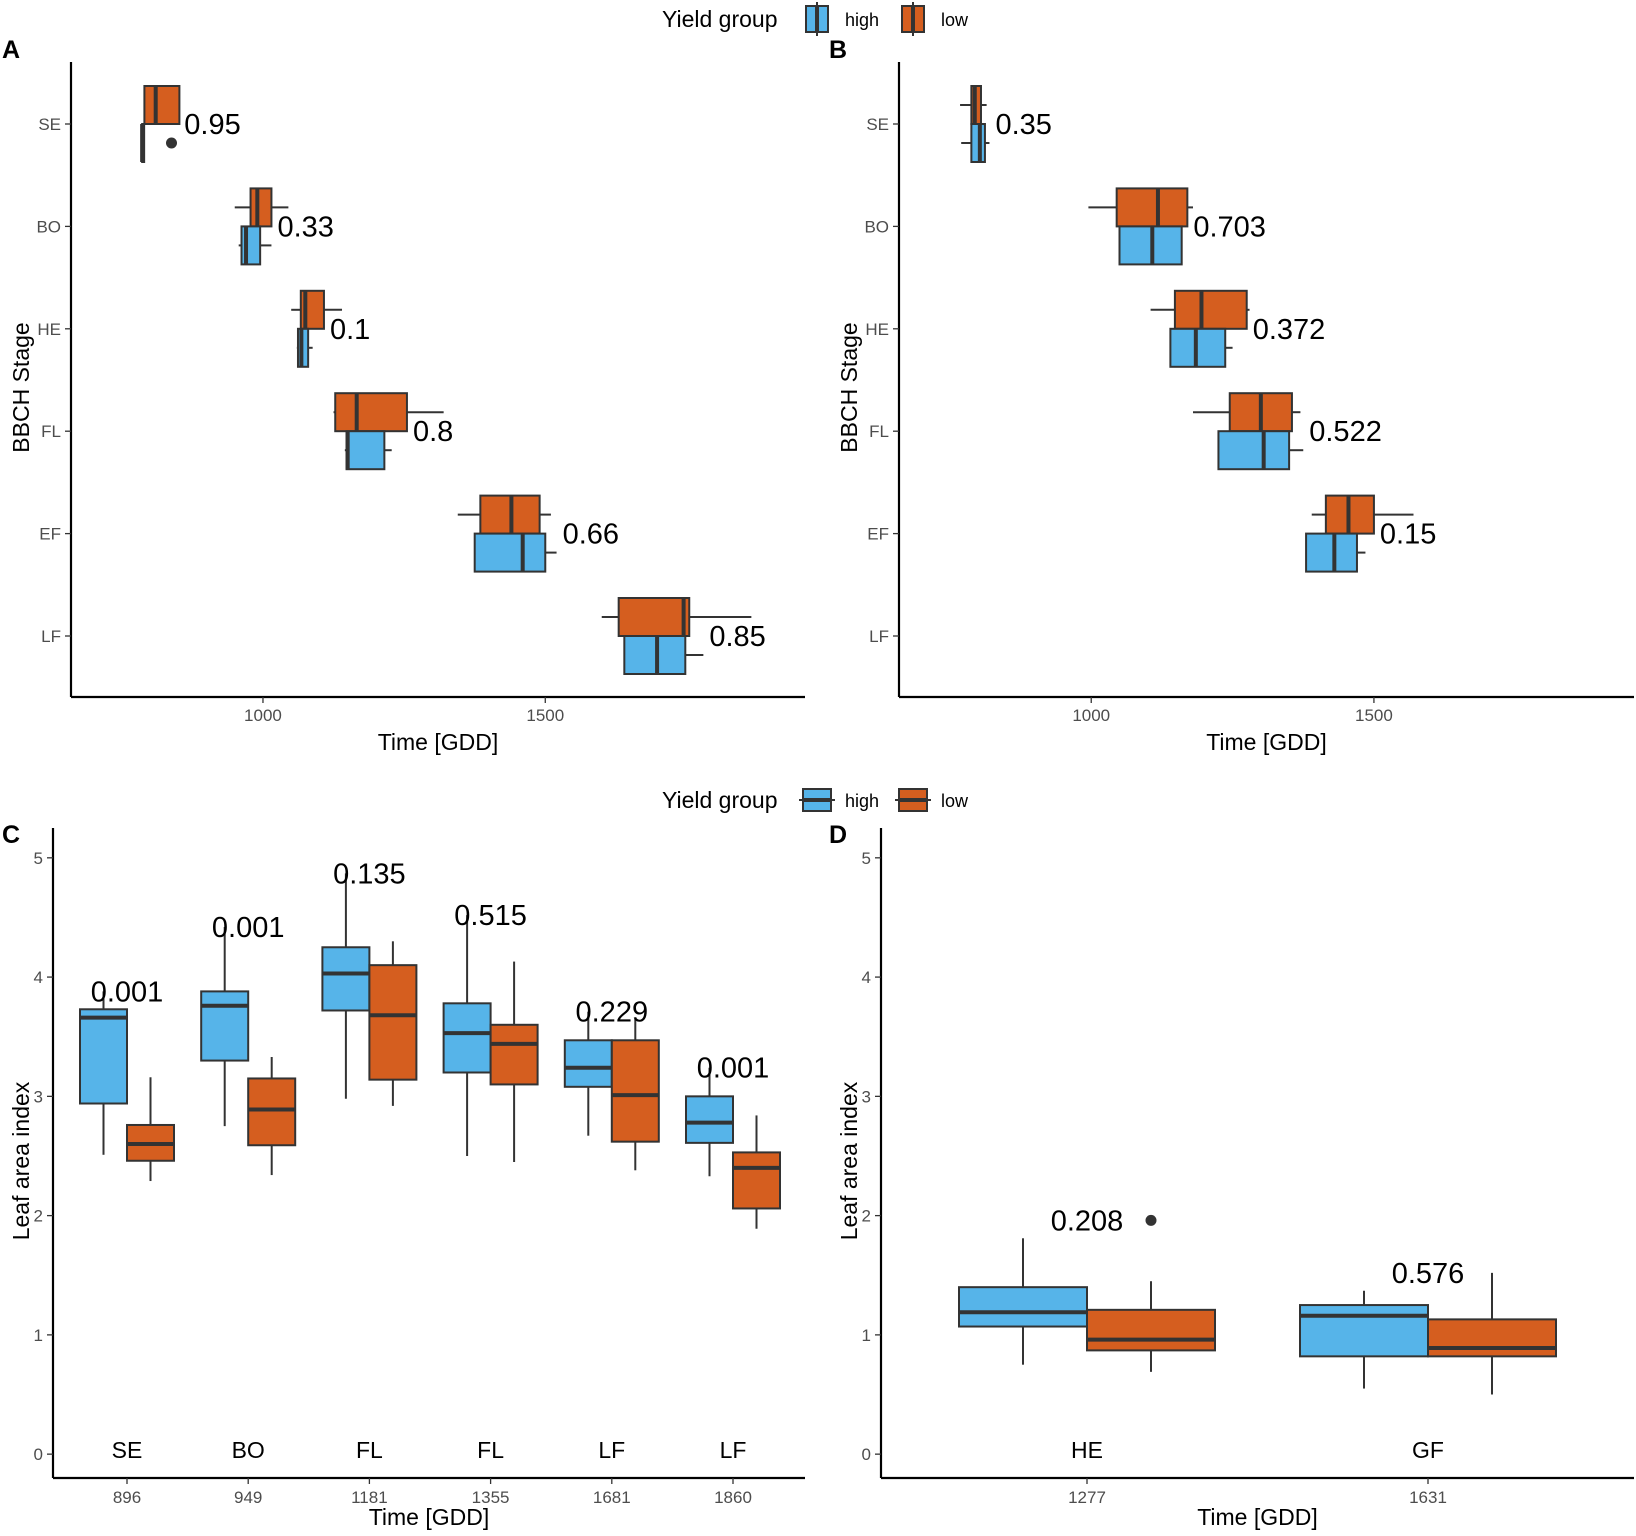 The image size is (1636, 1536). What do you see at coordinates (838, 835) in the screenshot?
I see `panel-tag: D` at bounding box center [838, 835].